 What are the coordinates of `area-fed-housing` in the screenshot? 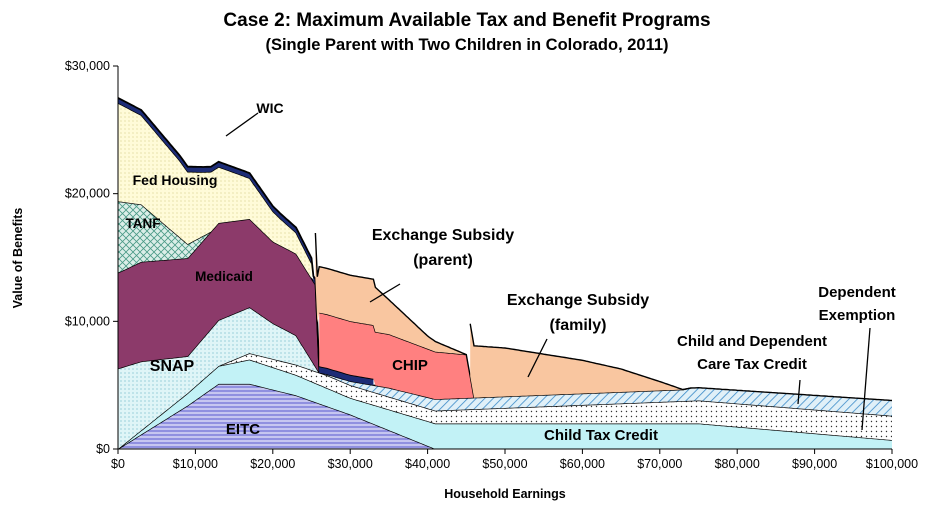 It's located at (215, 191).